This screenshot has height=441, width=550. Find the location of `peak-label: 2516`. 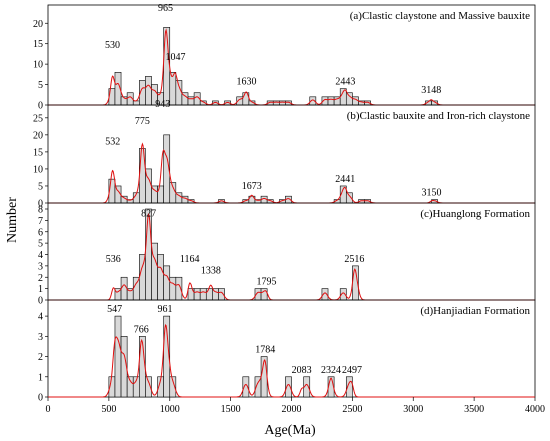

peak-label: 2516 is located at coordinates (354, 259).